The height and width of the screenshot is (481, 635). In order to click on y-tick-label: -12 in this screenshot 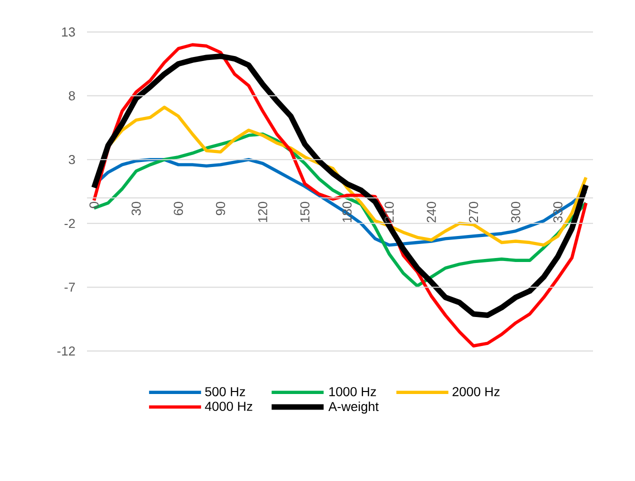, I will do `click(66, 351)`.